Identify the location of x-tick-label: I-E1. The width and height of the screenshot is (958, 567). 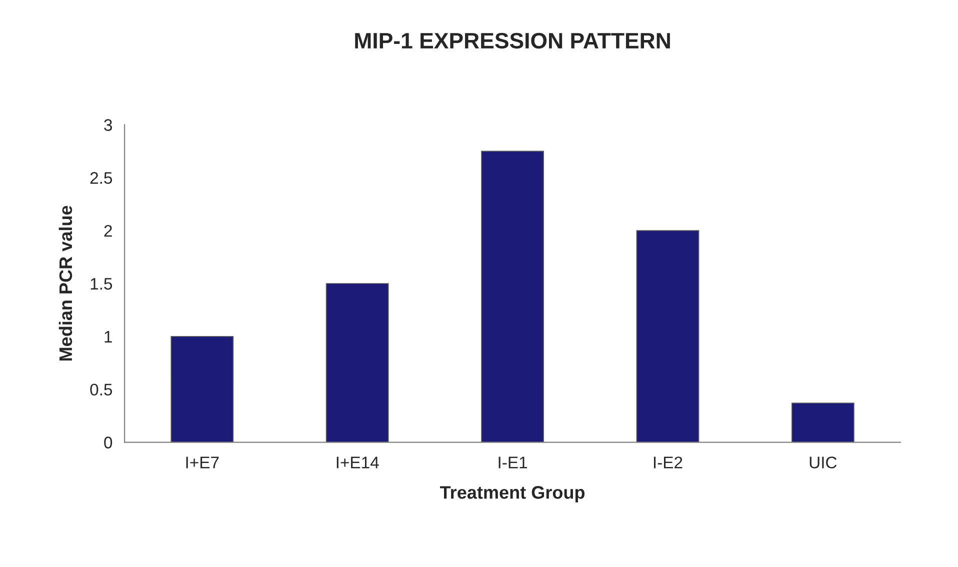
(512, 462).